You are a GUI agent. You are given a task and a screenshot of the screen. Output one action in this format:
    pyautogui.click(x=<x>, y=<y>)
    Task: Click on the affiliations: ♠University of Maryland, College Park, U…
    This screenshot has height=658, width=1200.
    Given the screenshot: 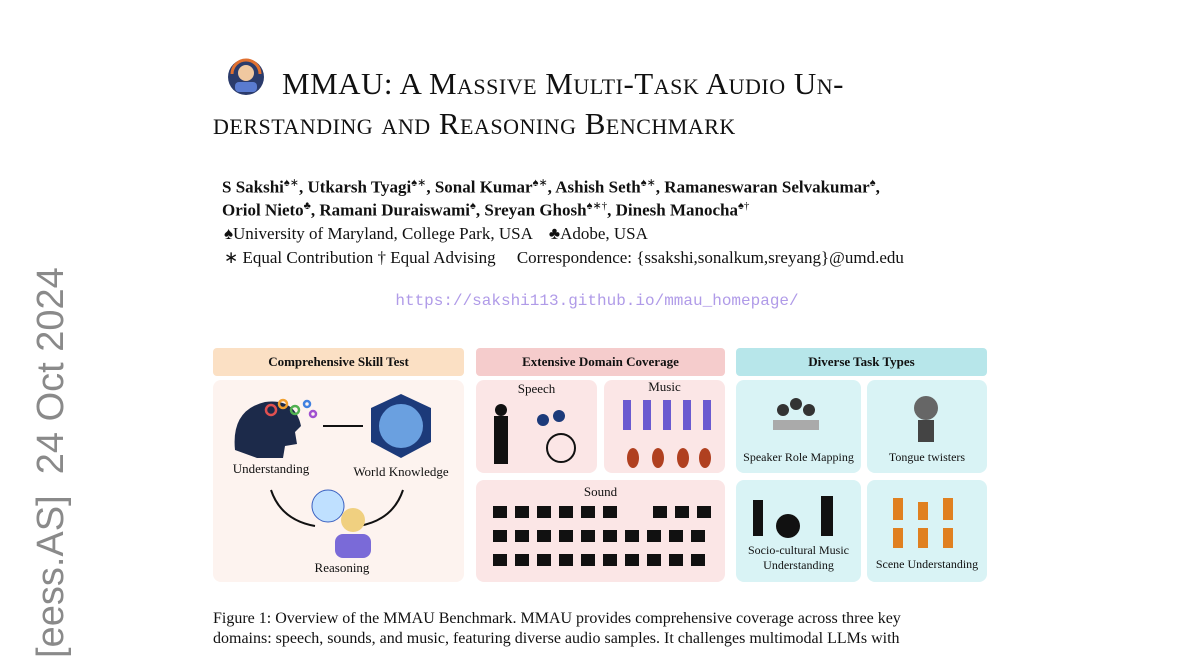 What is the action you would take?
    pyautogui.click(x=436, y=233)
    